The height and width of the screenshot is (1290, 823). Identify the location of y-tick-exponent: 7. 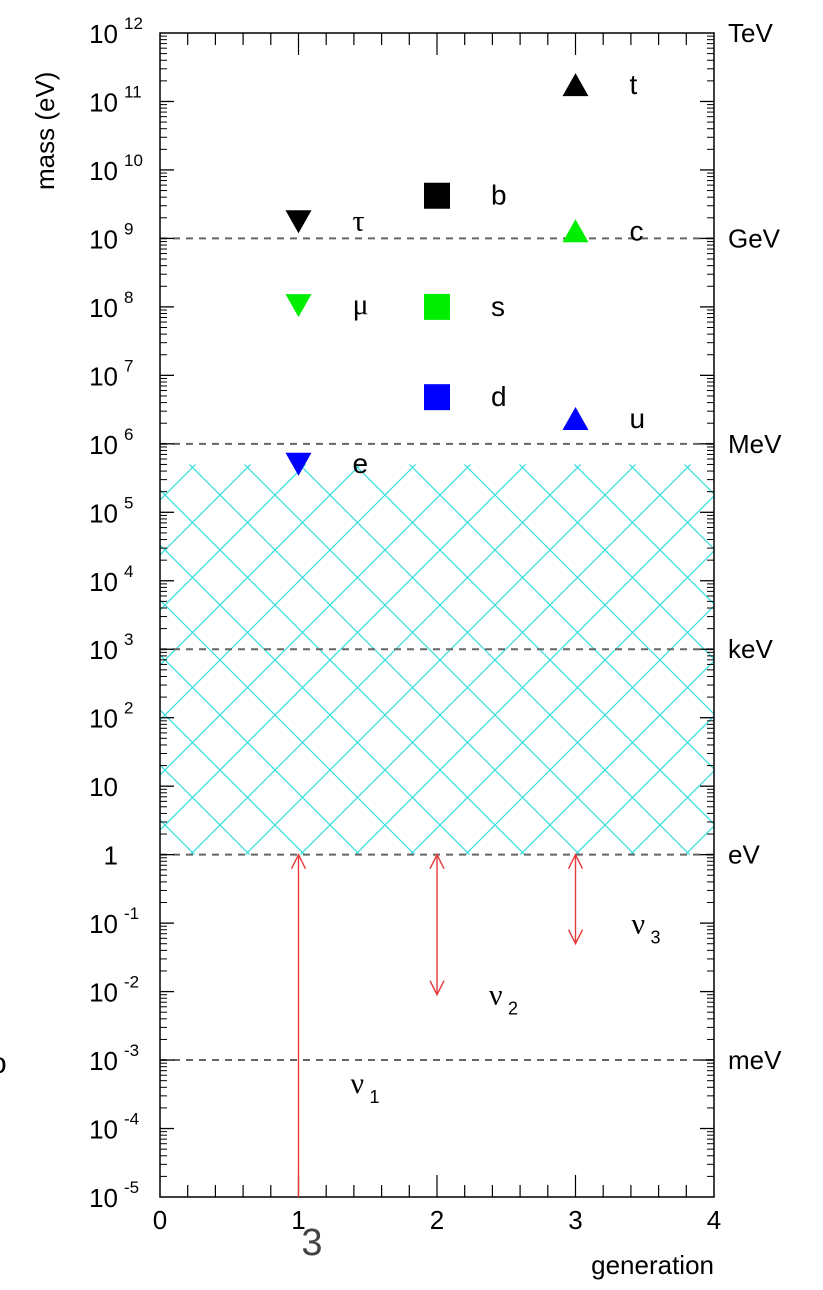
(128, 365).